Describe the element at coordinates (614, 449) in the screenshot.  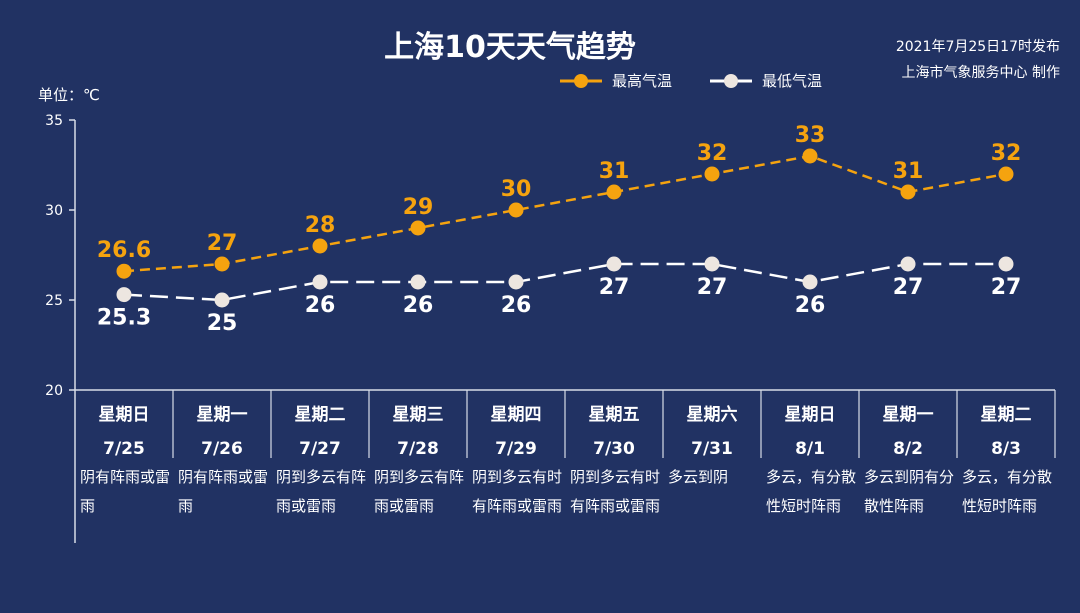
I see `date-label: 7/30` at that location.